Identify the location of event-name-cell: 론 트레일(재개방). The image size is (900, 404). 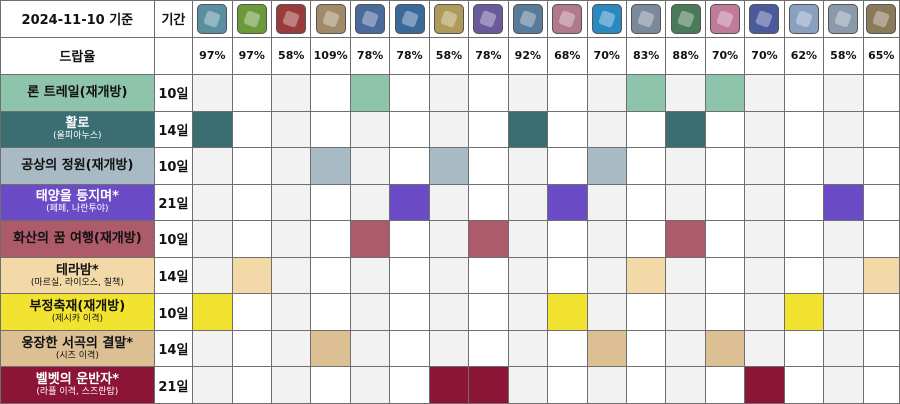
(77, 93).